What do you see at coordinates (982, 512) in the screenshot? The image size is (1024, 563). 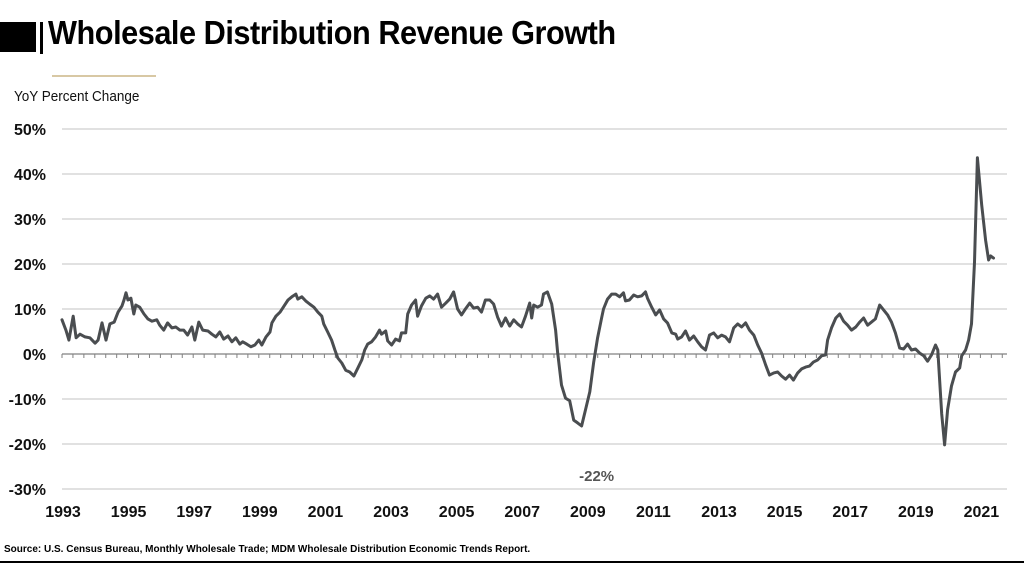 I see `x-tick-label: 2021` at bounding box center [982, 512].